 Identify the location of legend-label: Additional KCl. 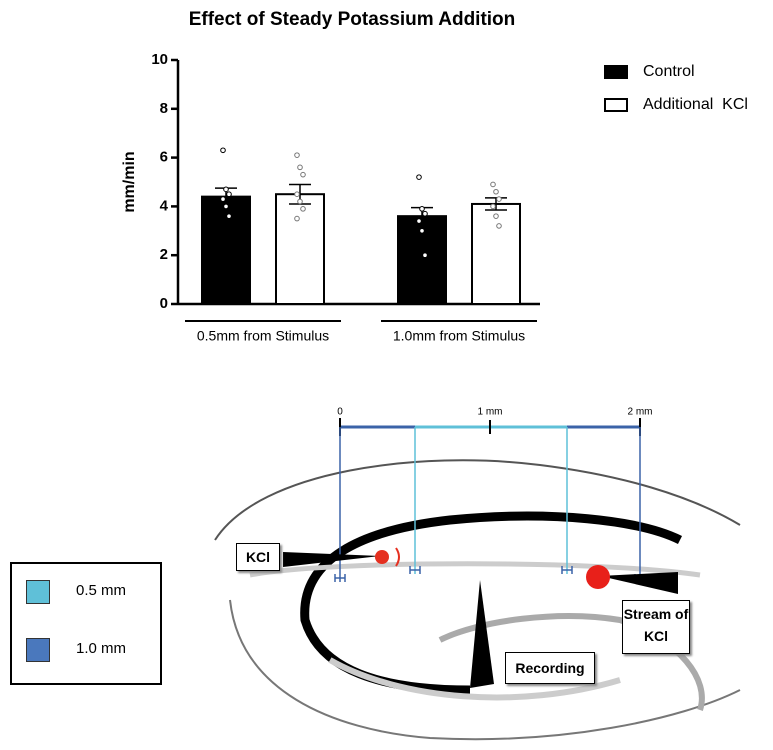
(695, 104).